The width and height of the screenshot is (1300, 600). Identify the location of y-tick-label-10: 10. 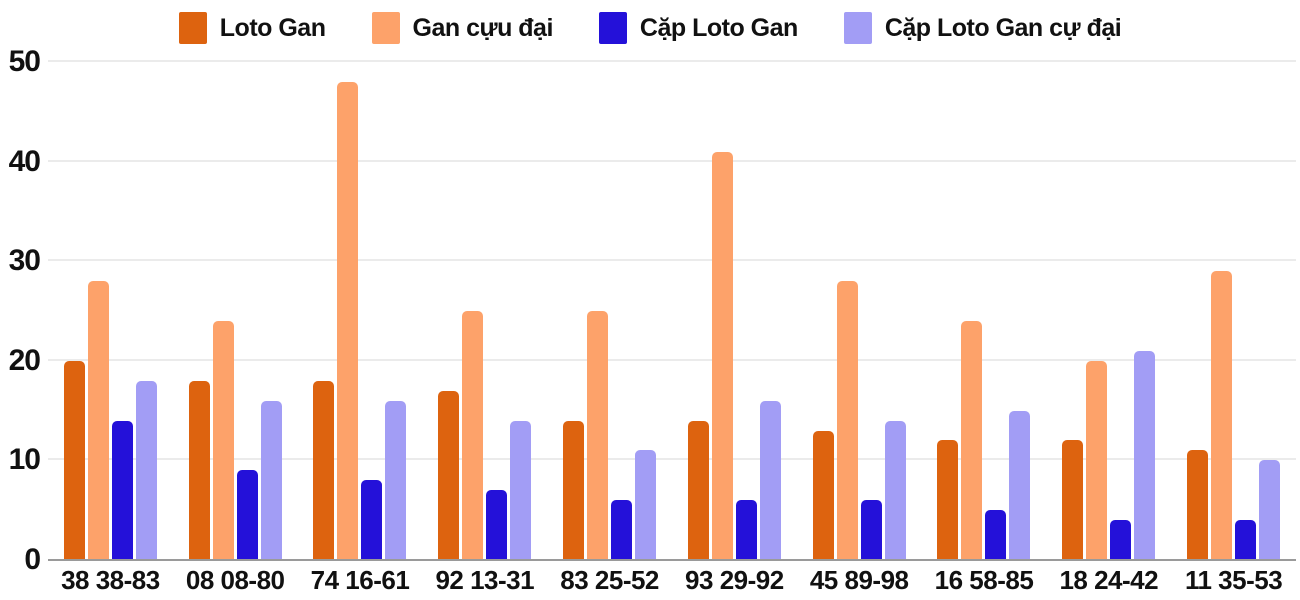
(24, 460).